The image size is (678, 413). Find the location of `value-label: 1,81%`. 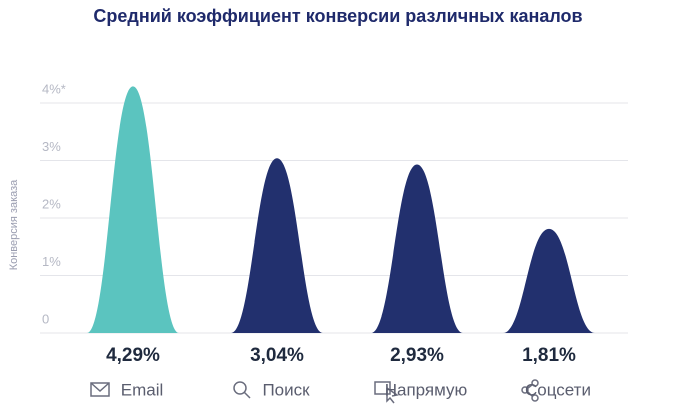

value-label: 1,81% is located at coordinates (549, 355).